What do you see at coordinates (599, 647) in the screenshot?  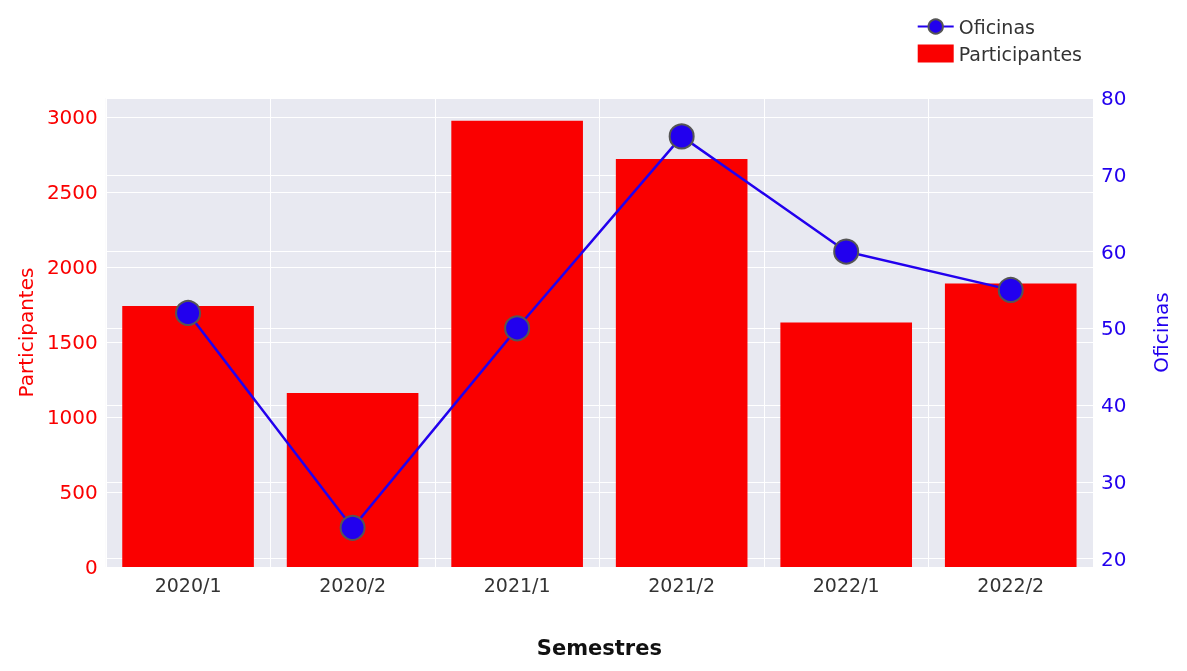 I see `x-axis-title: Semestres` at bounding box center [599, 647].